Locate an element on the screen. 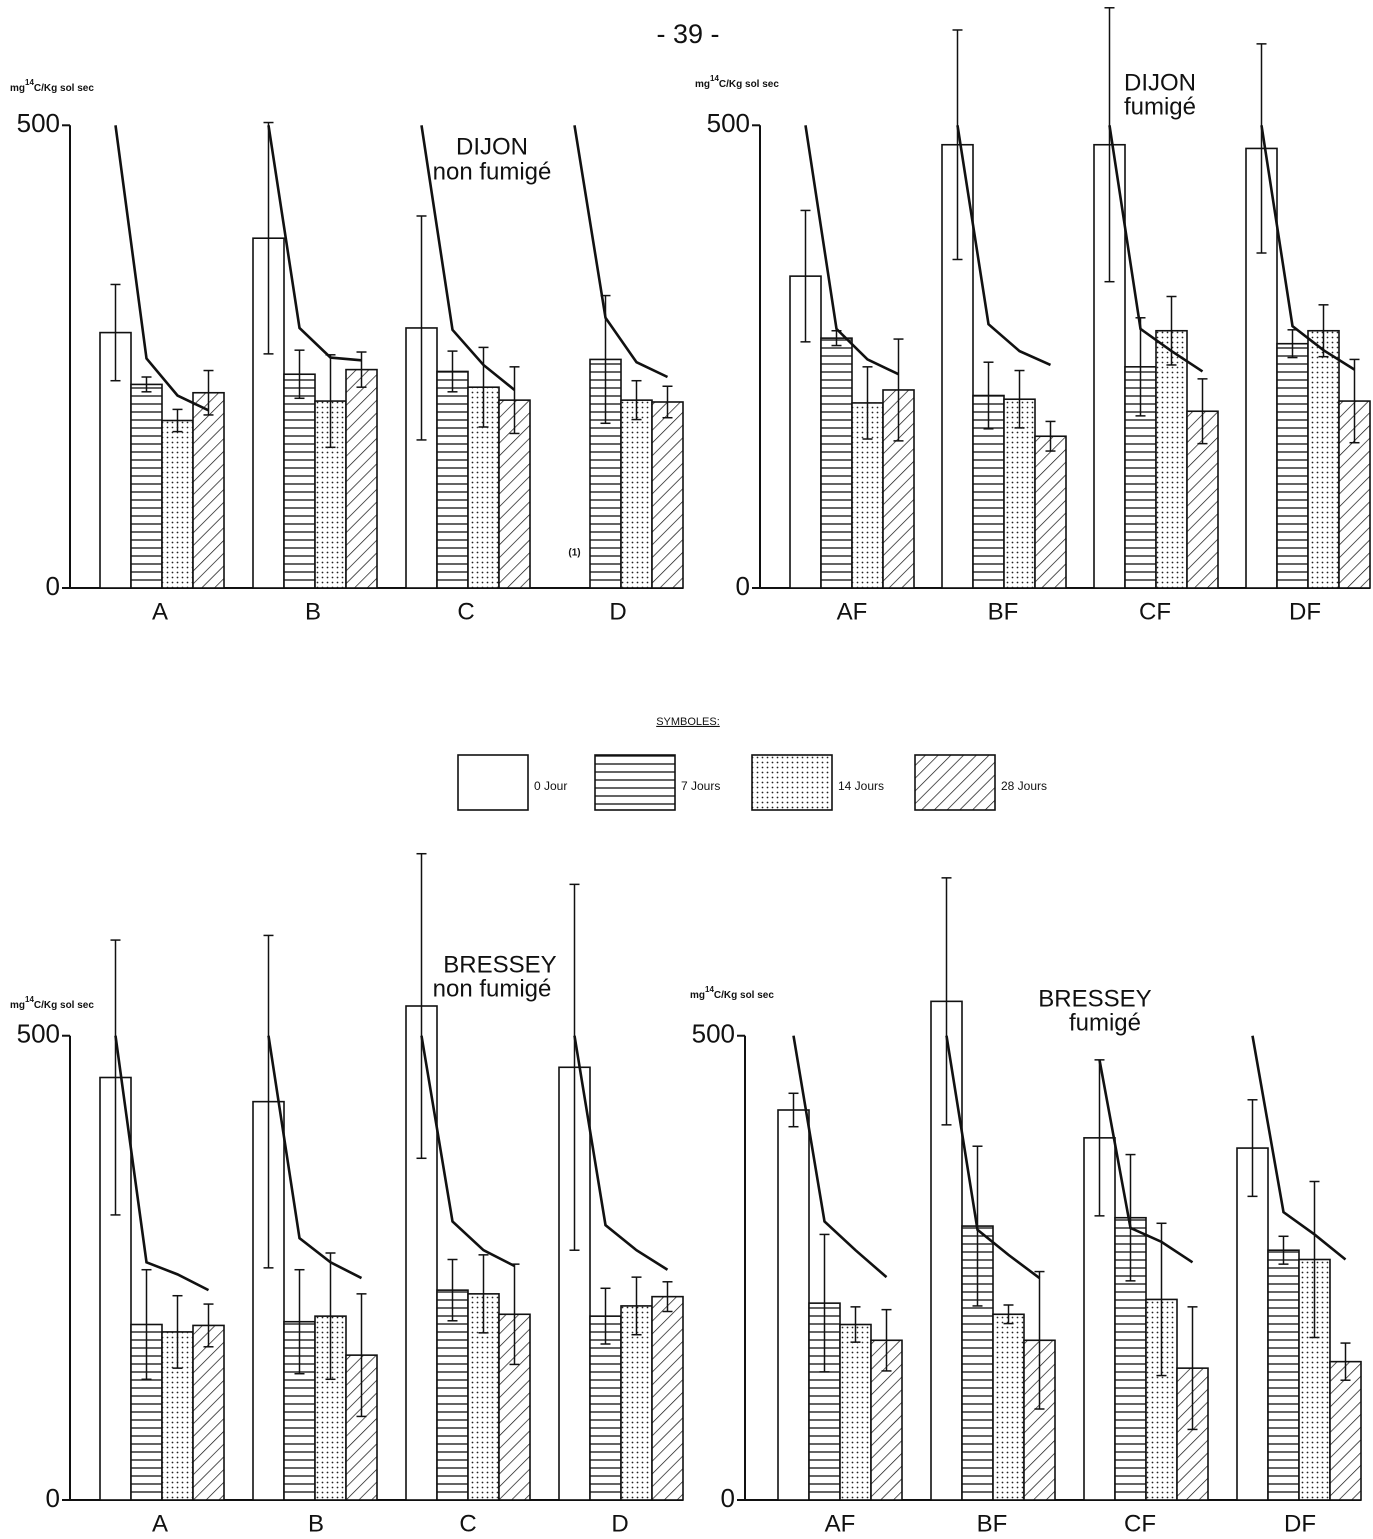 Image resolution: width=1373 pixels, height=1539 pixels. x-tick-label: BF is located at coordinates (1003, 611).